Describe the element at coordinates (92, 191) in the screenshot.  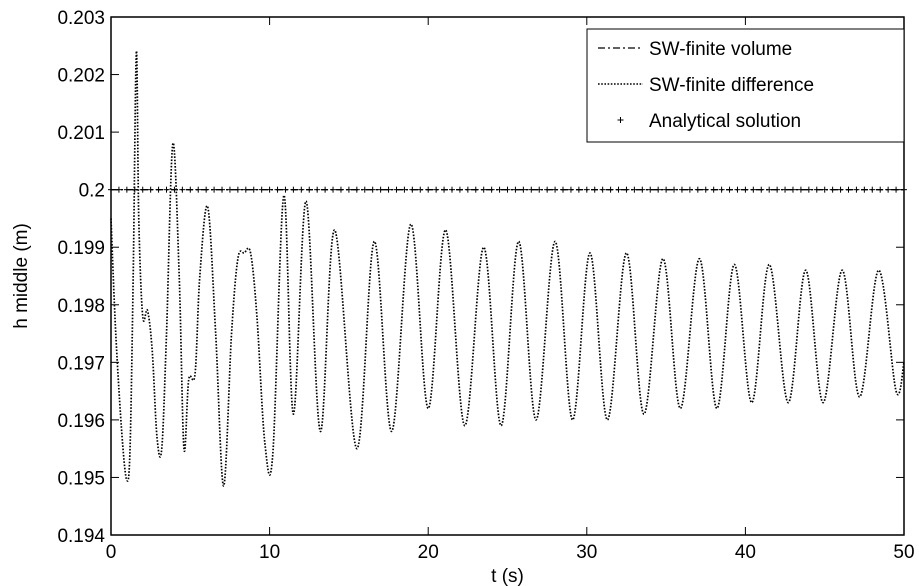
I see `y-tick-label: 0.2` at that location.